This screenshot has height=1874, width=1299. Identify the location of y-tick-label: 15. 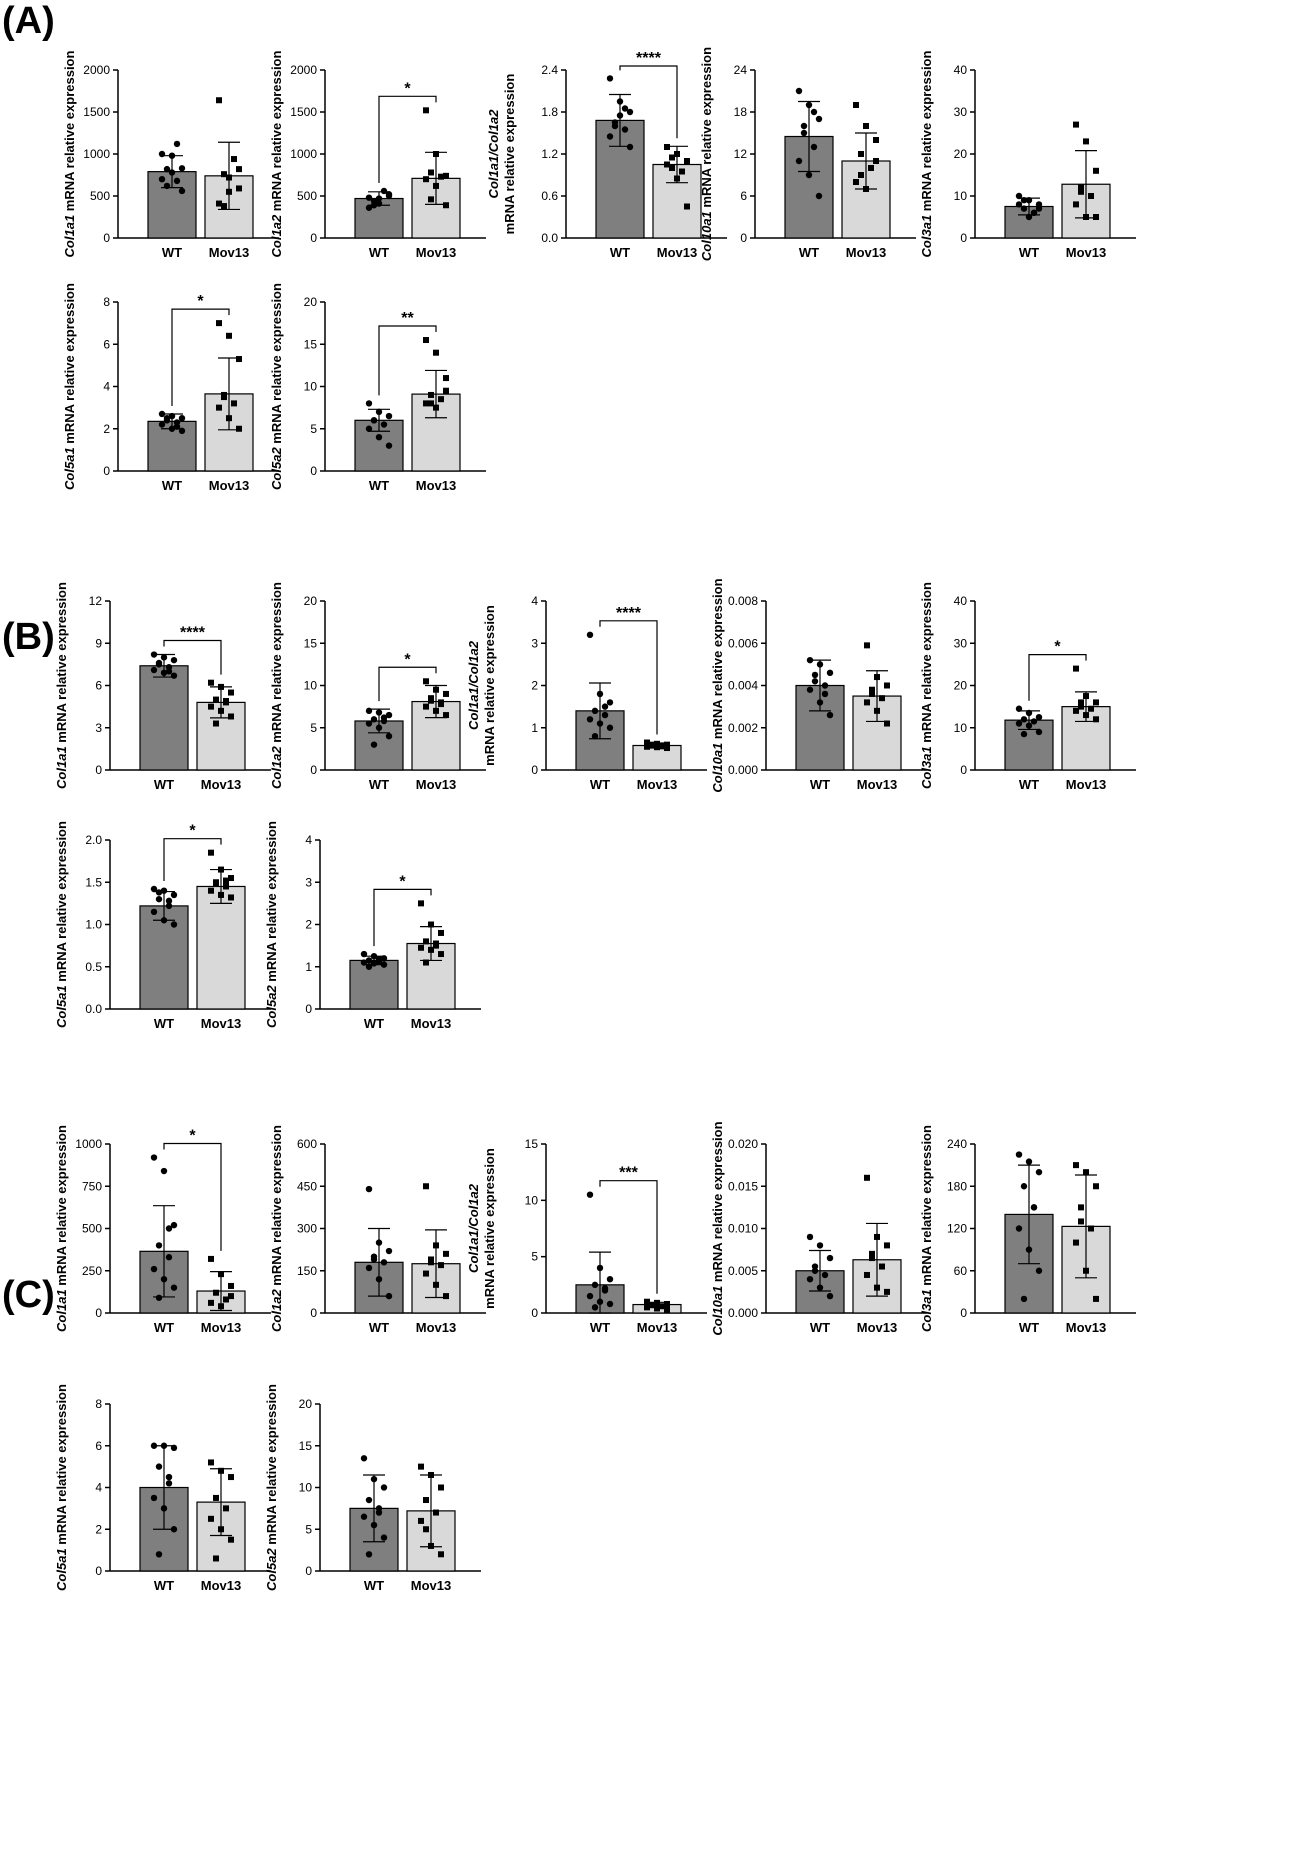
(306, 1446).